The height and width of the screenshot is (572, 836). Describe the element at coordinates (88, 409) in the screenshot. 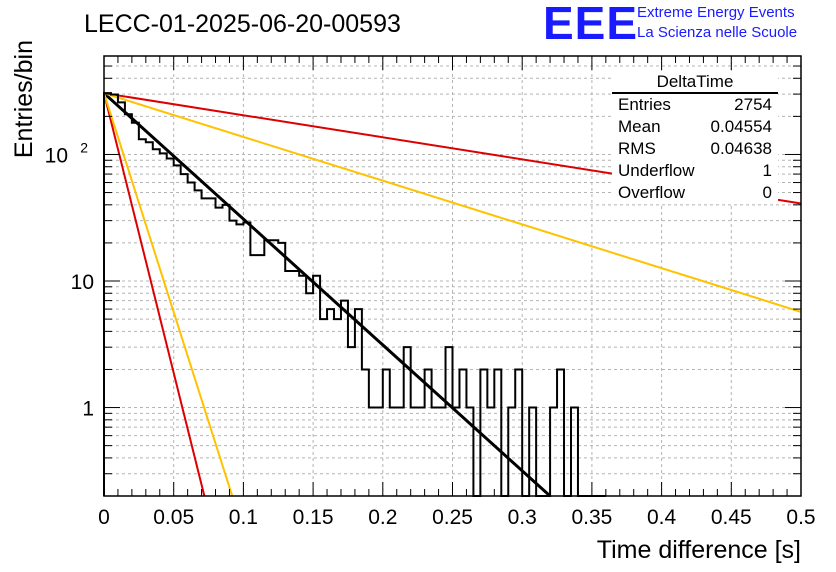

I see `y-tick-label: 1` at that location.